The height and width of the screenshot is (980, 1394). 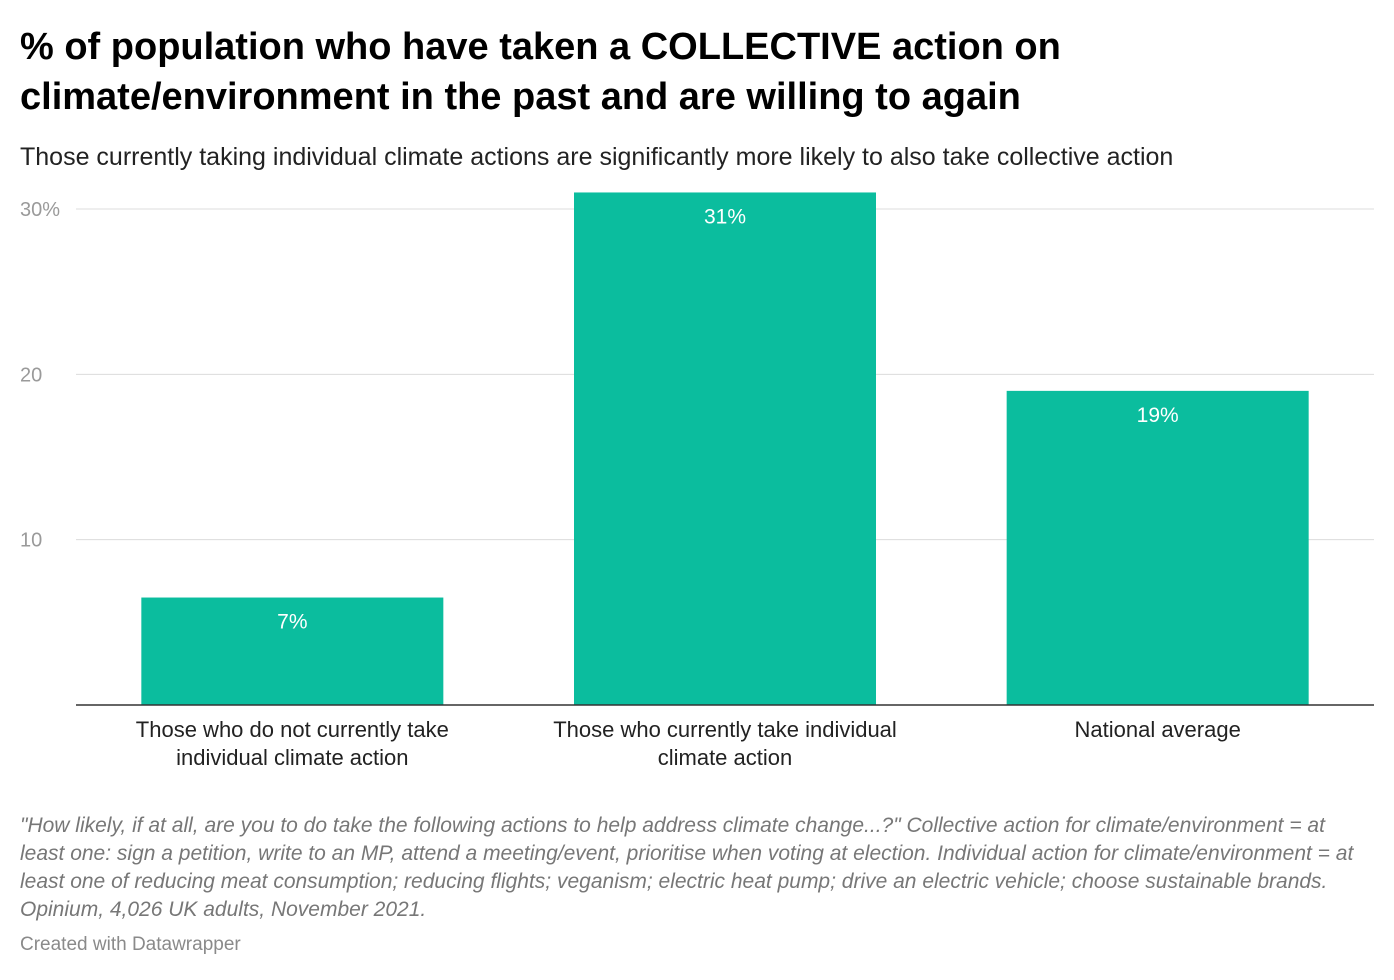 What do you see at coordinates (31, 541) in the screenshot?
I see `y-tick-label: 10` at bounding box center [31, 541].